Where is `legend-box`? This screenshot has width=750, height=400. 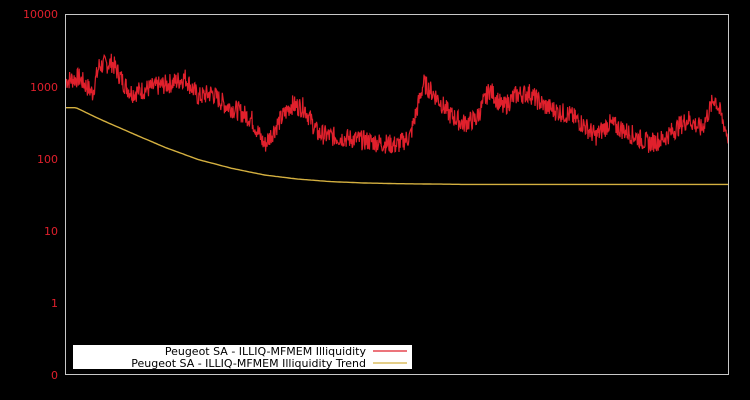 legend-box is located at coordinates (242, 357).